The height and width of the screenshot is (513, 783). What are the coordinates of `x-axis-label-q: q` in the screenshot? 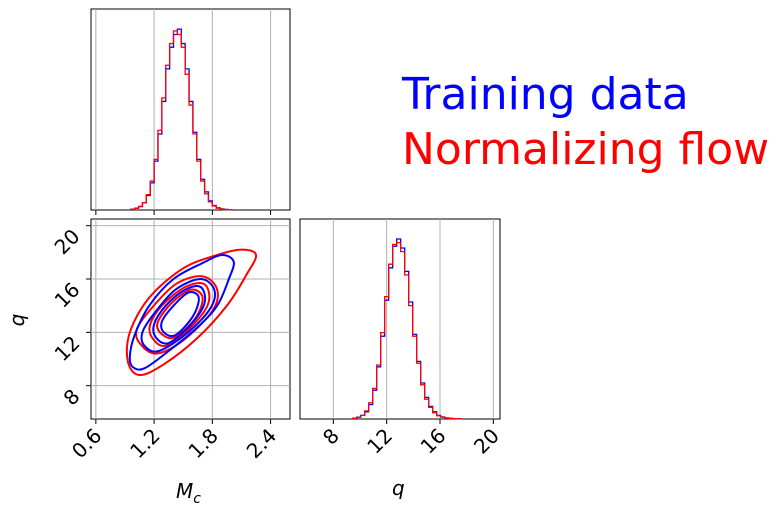 It's located at (398, 488).